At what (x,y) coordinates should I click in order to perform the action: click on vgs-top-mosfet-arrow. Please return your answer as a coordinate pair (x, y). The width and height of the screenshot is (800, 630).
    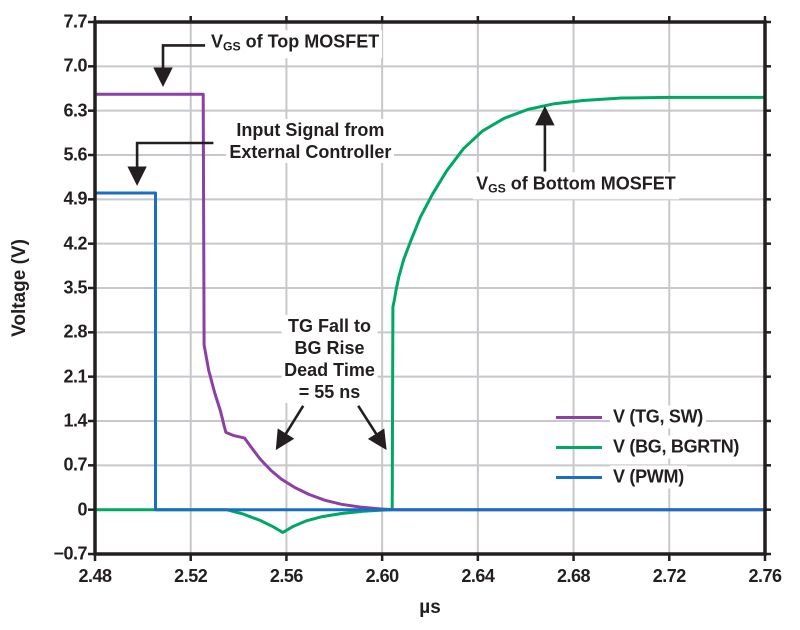
    Looking at the image, I should click on (179, 66).